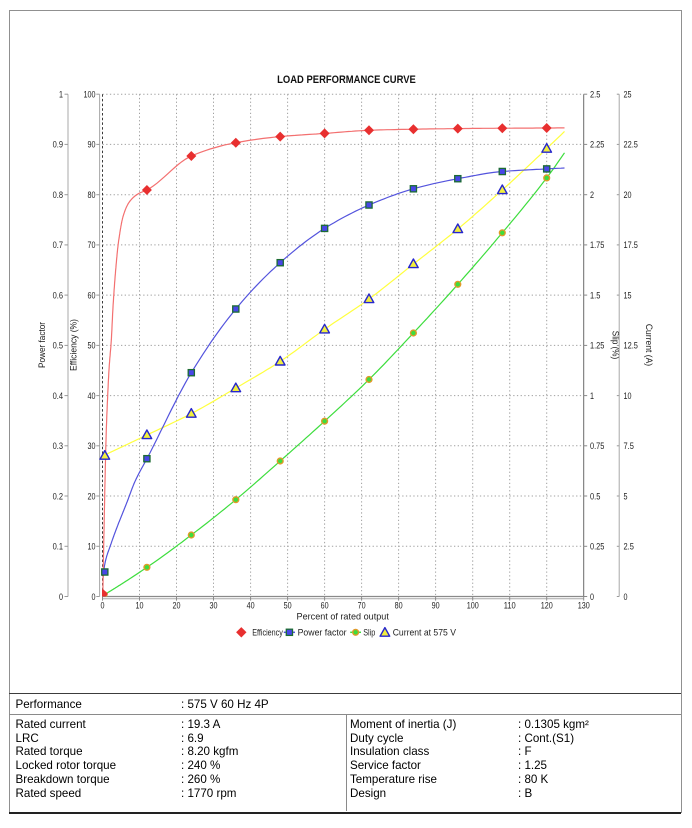 The width and height of the screenshot is (692, 828). What do you see at coordinates (628, 95) in the screenshot?
I see `svg-text: 25` at bounding box center [628, 95].